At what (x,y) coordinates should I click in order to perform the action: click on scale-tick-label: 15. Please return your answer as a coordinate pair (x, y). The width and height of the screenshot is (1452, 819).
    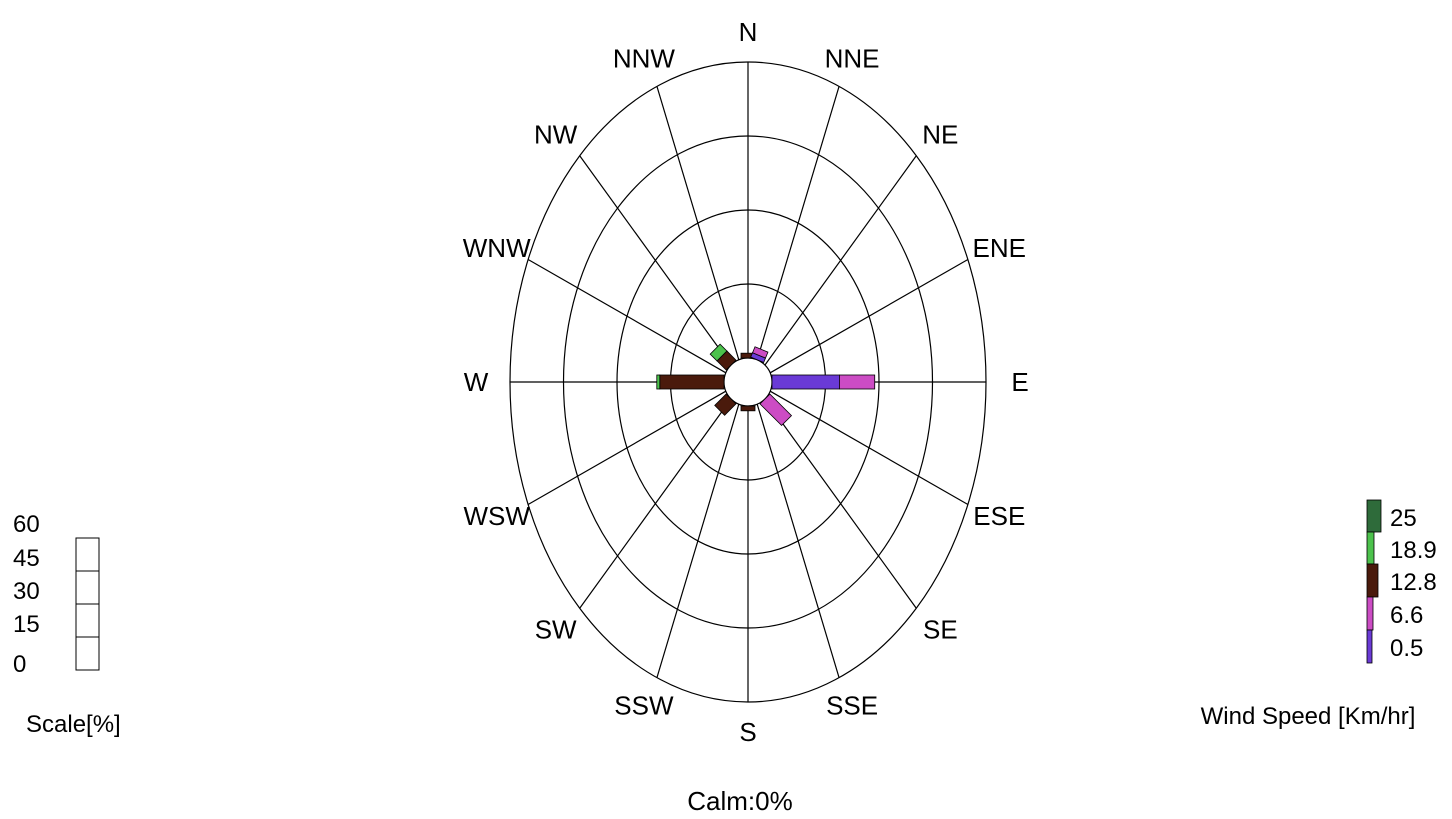
    Looking at the image, I should click on (26, 624).